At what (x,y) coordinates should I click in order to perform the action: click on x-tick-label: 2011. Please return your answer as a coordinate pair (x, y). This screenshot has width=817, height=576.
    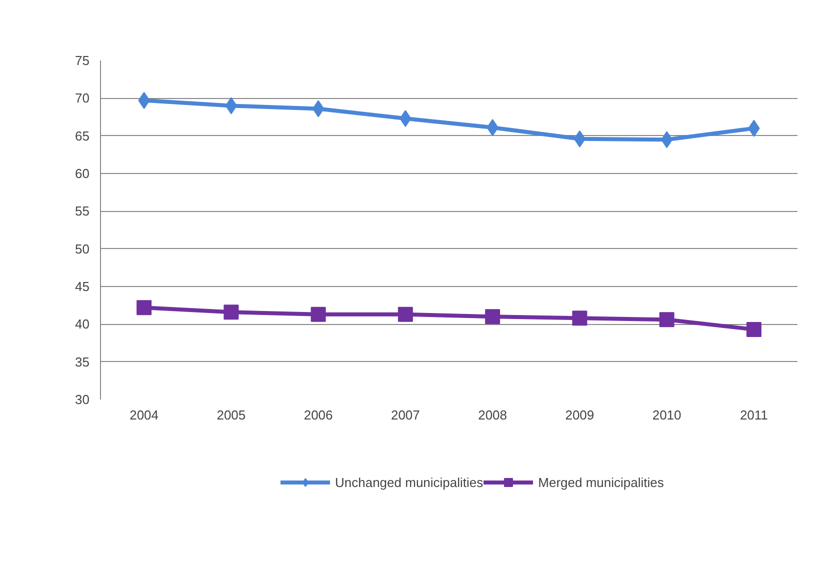
    Looking at the image, I should click on (754, 415).